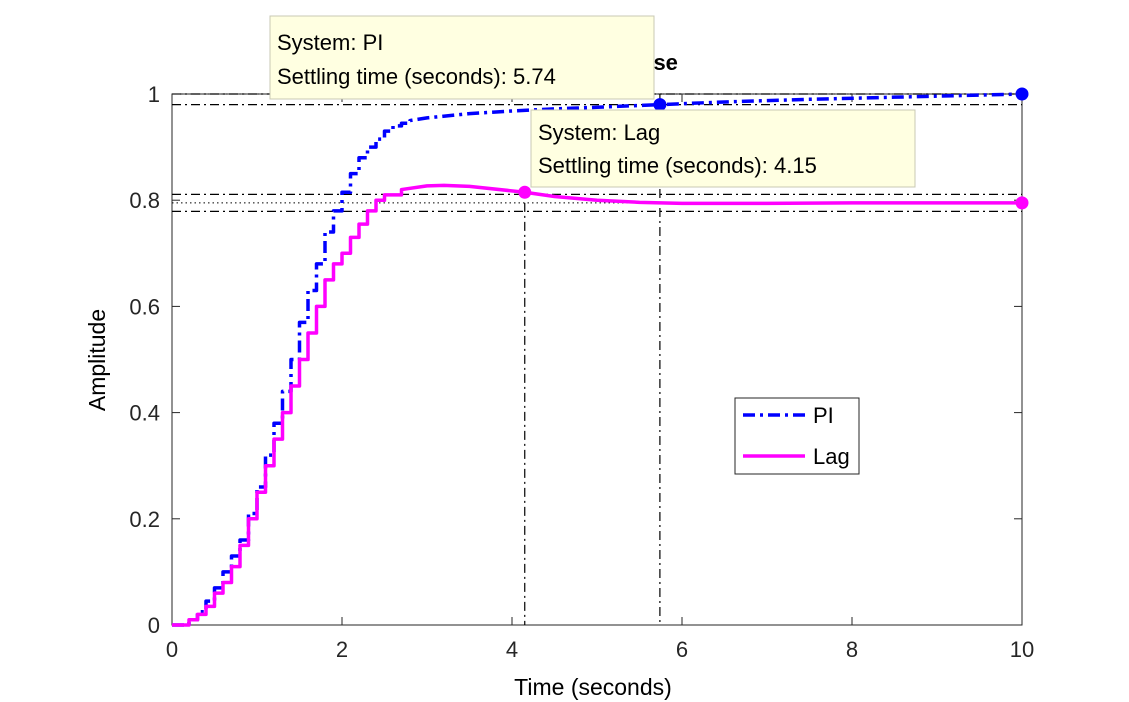 The height and width of the screenshot is (702, 1129). What do you see at coordinates (144, 519) in the screenshot?
I see `y-tick-label: 0.2` at bounding box center [144, 519].